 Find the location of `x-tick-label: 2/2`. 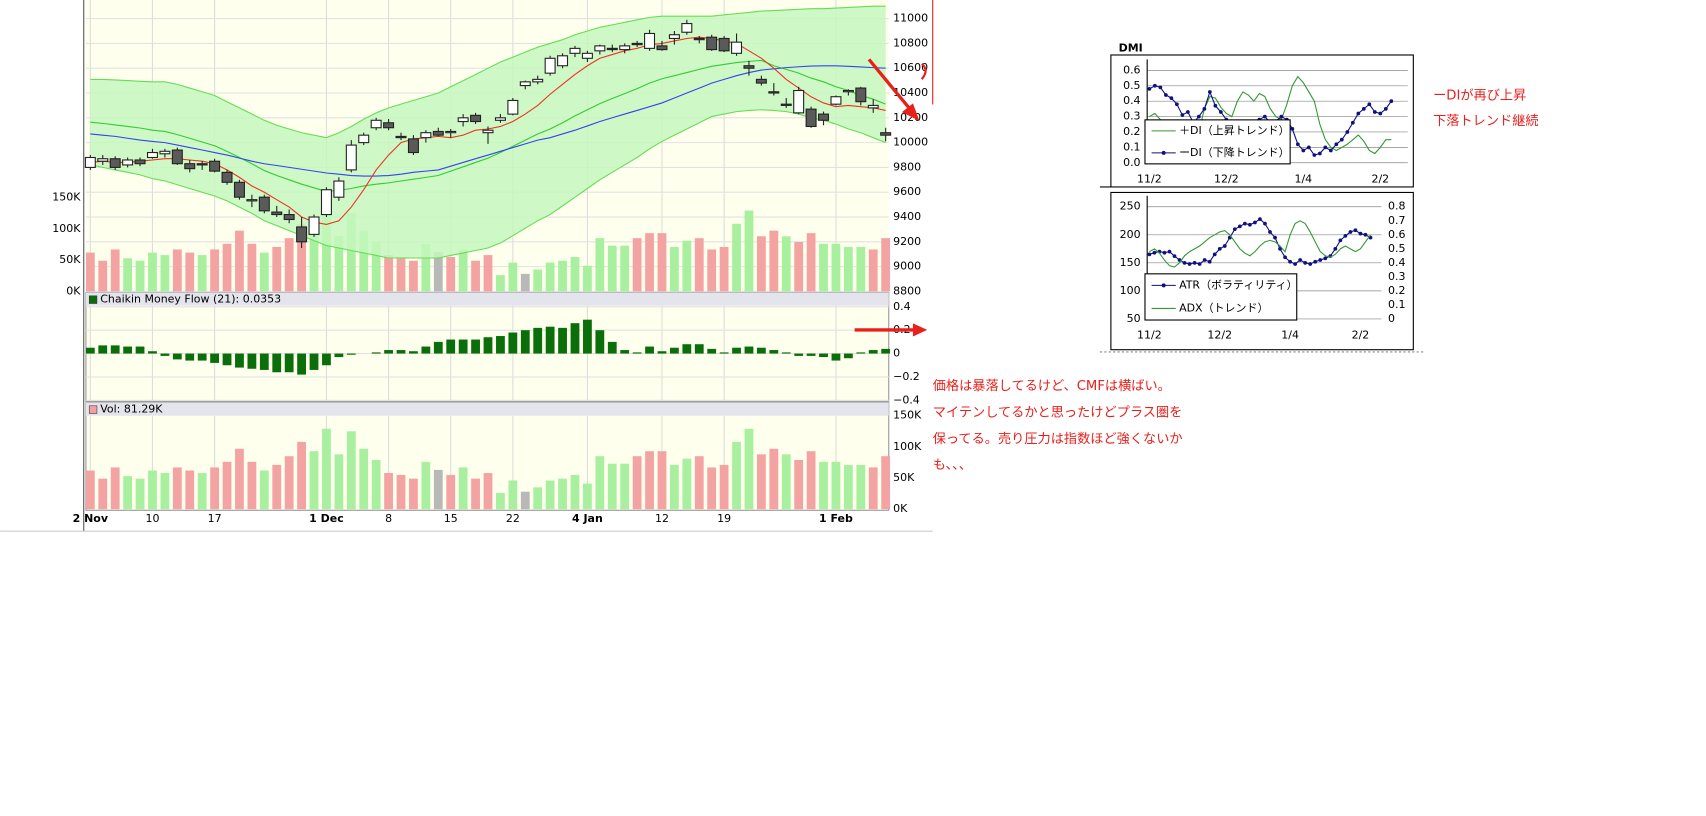

x-tick-label: 2/2 is located at coordinates (1361, 334).